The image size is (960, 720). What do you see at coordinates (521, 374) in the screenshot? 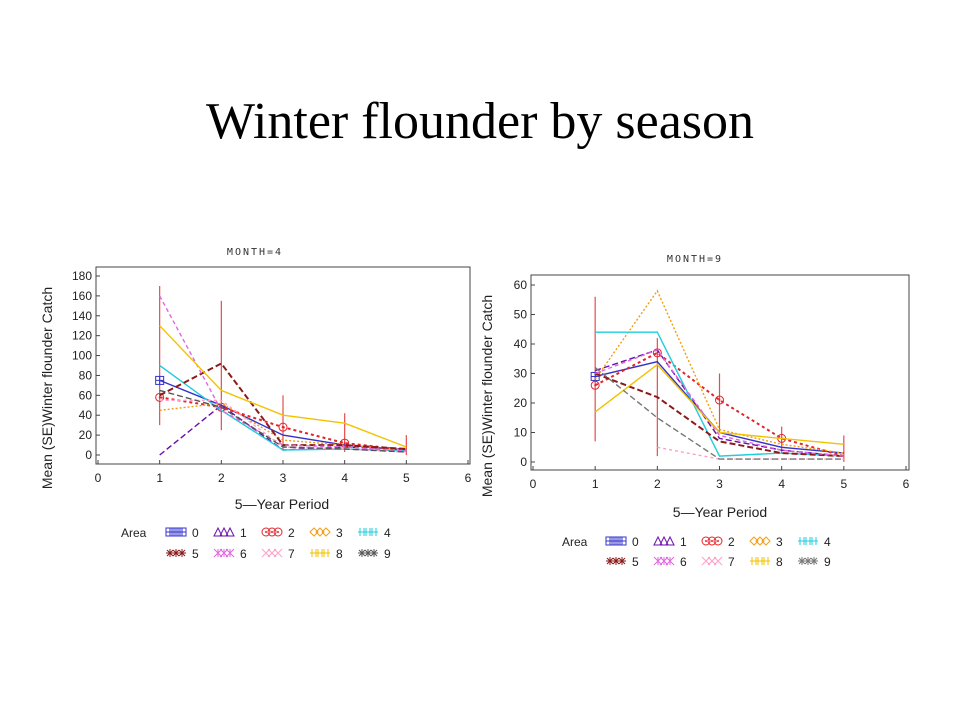
I see `y-tick-label: 30` at bounding box center [521, 374].